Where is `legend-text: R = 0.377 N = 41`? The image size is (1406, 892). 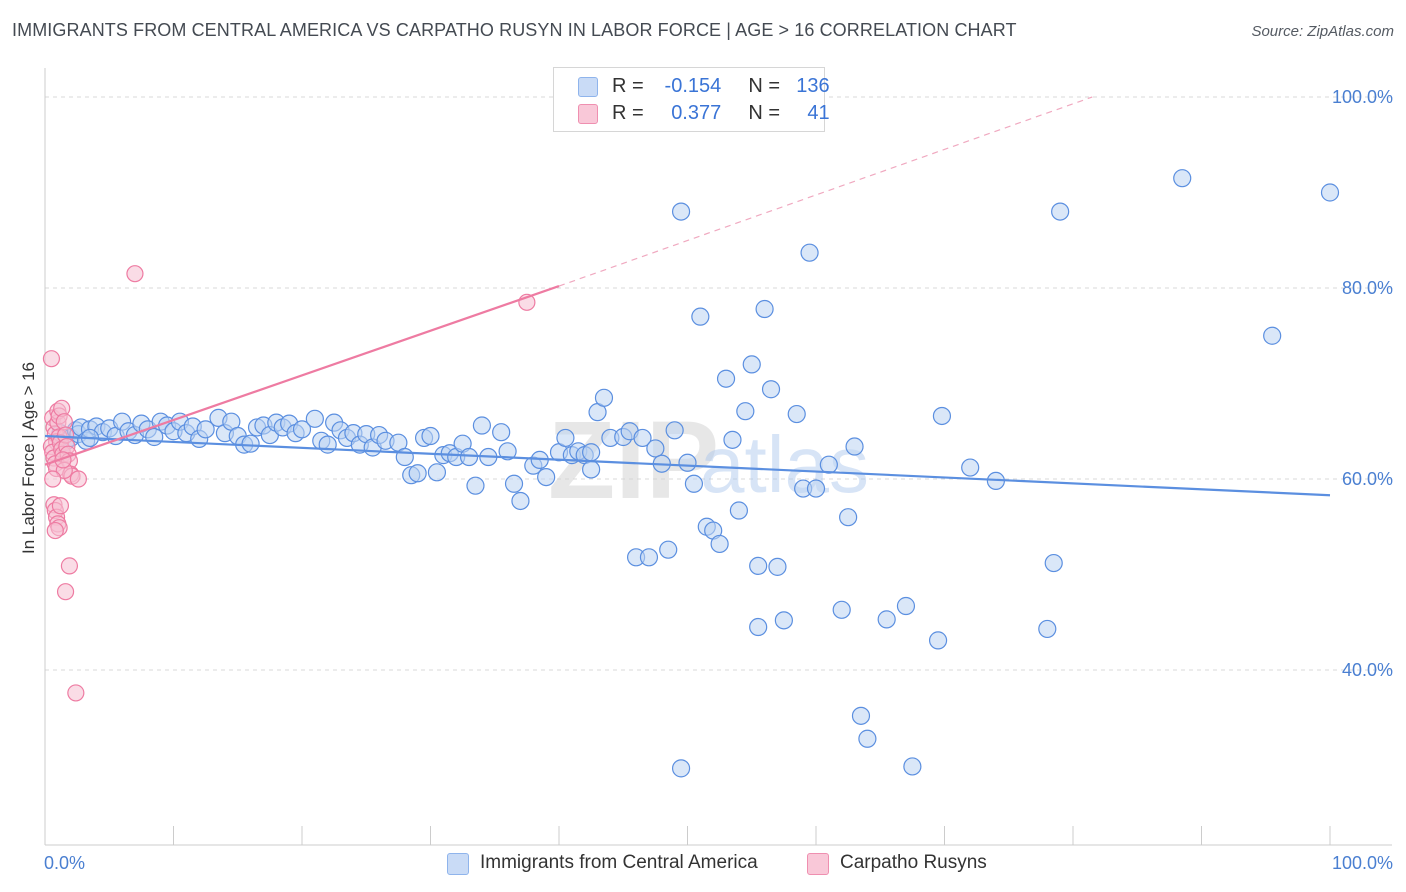
legend-text: R = 0.377 N = 41 is located at coordinates (721, 113).